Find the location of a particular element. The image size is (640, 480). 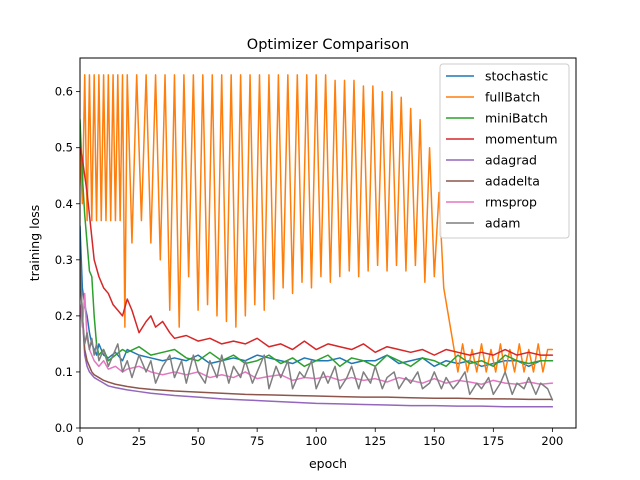

x-tick-label: 25 is located at coordinates (139, 441).